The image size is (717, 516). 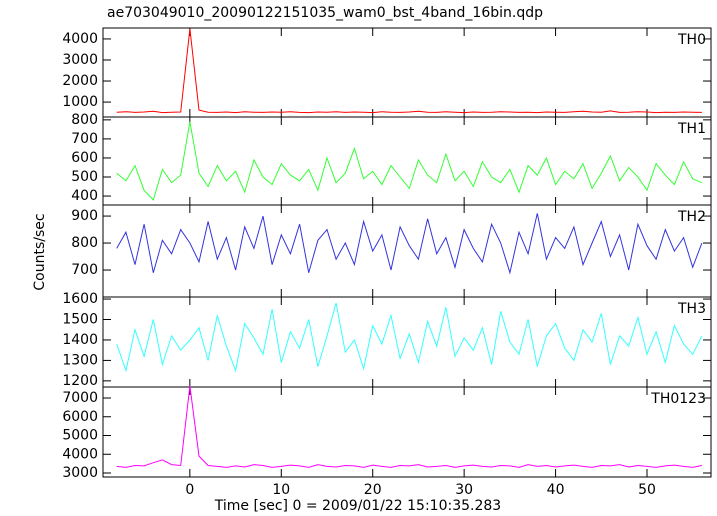 I want to click on y-tick-label: 1400, so click(x=80, y=340).